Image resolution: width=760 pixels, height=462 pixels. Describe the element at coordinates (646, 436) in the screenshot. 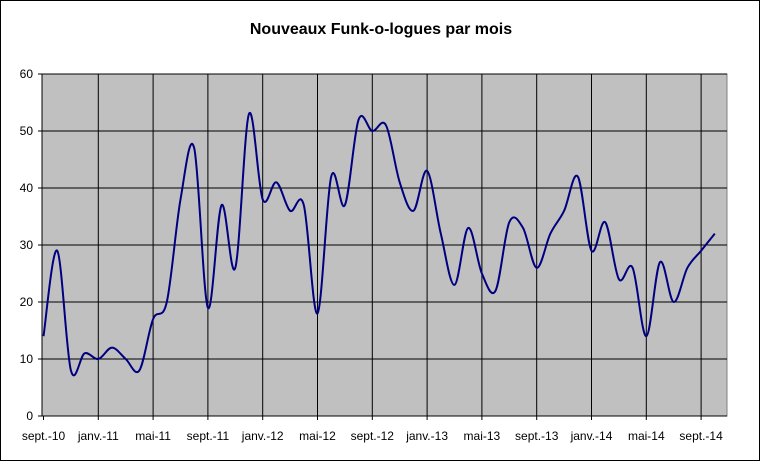

I see `x-tick-label: mai-14` at that location.